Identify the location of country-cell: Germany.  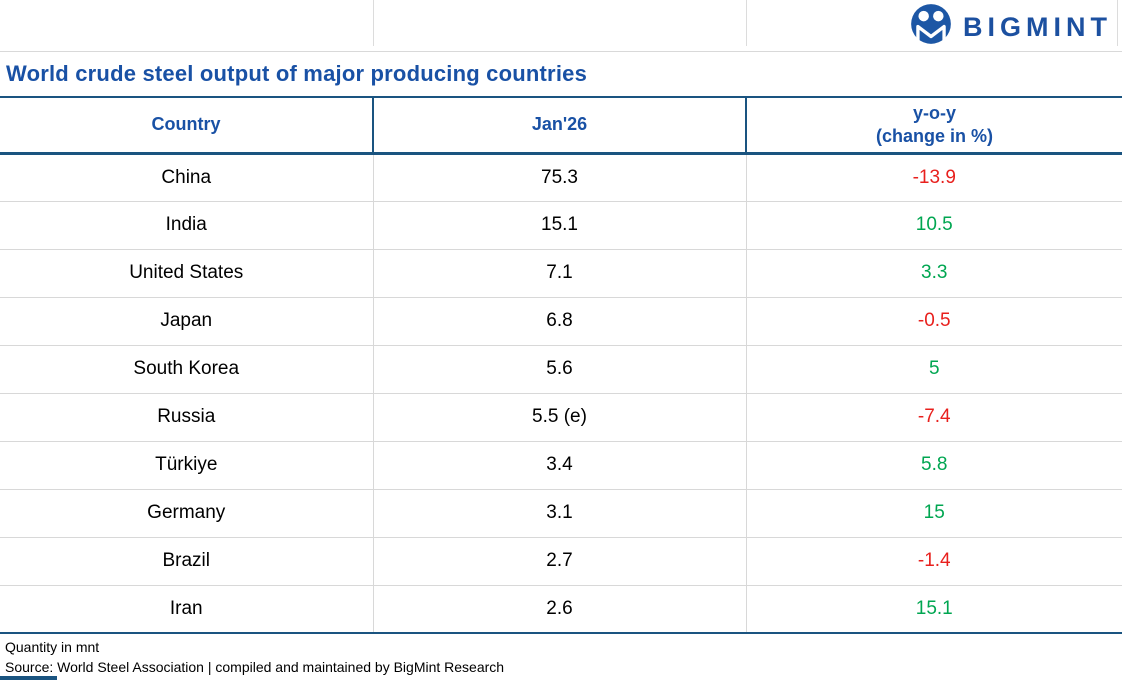
(186, 513).